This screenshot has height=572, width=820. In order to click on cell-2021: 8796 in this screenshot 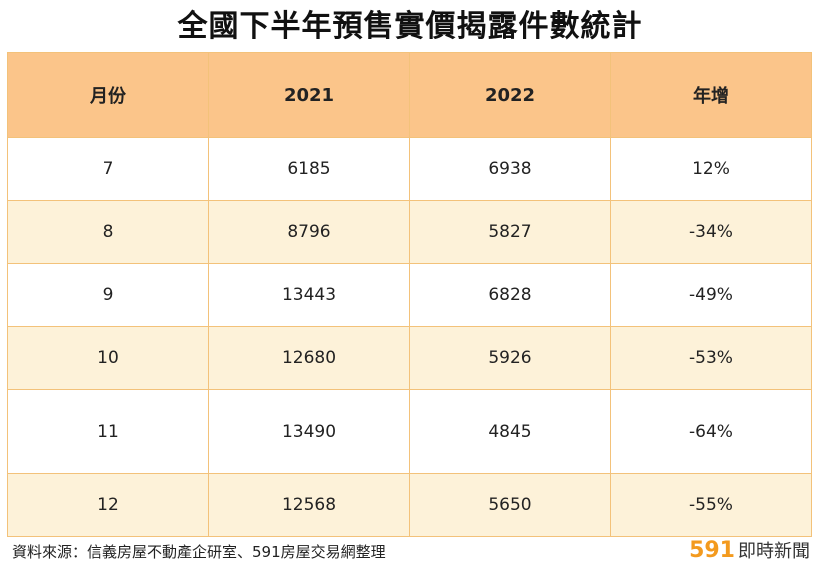, I will do `click(309, 232)`.